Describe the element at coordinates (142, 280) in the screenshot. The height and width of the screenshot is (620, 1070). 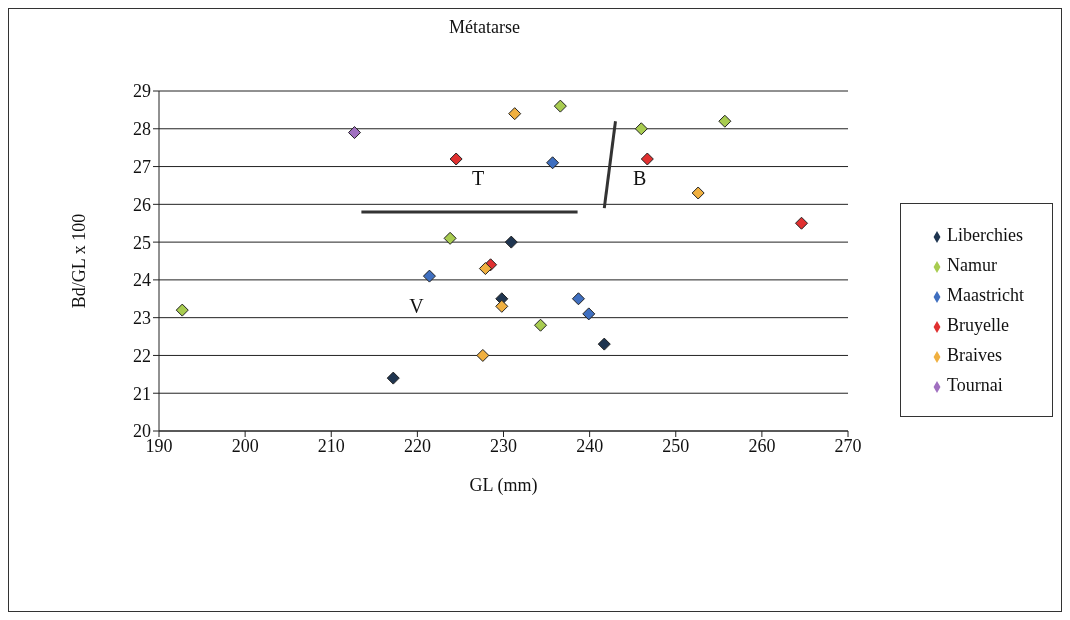
I see `y-tick-label: 24` at that location.